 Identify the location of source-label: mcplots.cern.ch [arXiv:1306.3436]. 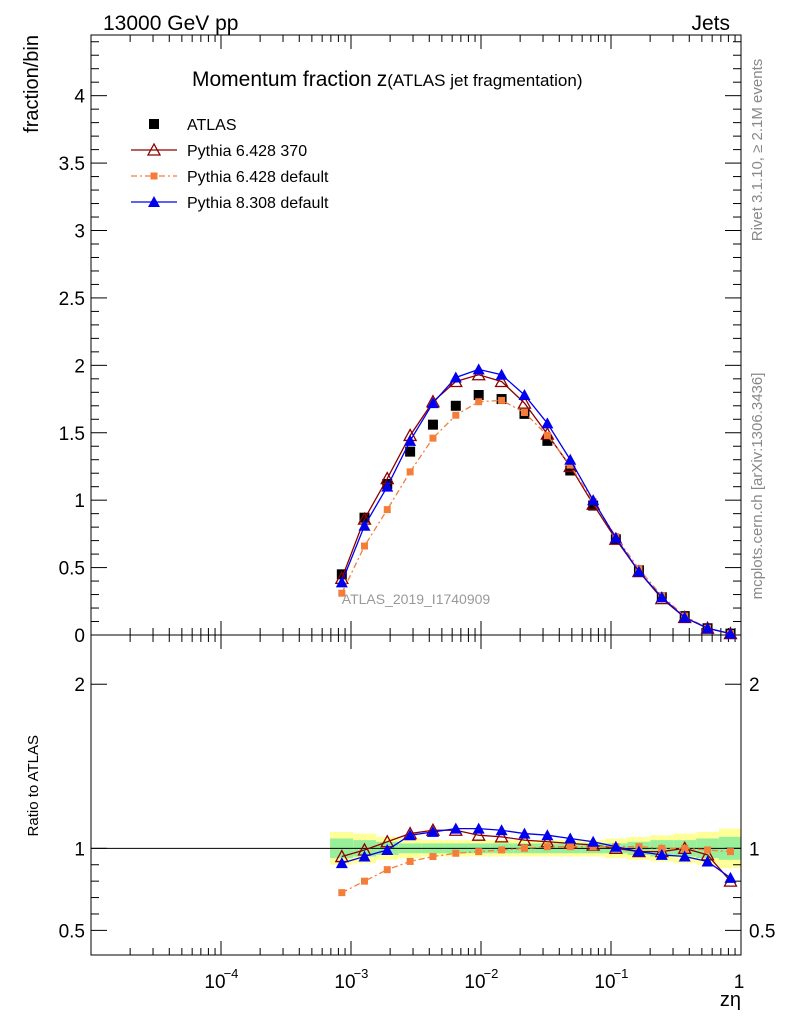
(757, 486).